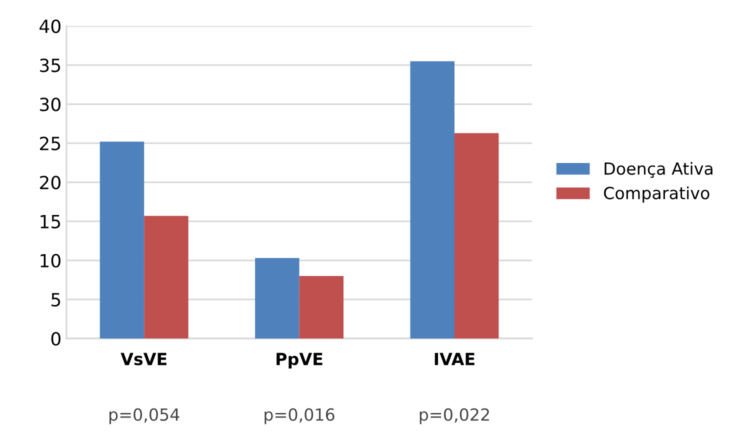 Image resolution: width=739 pixels, height=434 pixels. Describe the element at coordinates (50, 221) in the screenshot. I see `y-tick-label: 15` at that location.